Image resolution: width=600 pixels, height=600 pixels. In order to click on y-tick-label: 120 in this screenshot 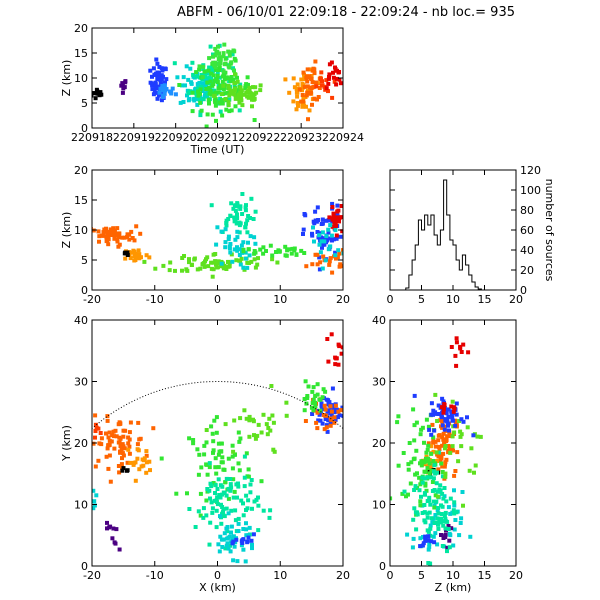, I will do `click(530, 170)`.